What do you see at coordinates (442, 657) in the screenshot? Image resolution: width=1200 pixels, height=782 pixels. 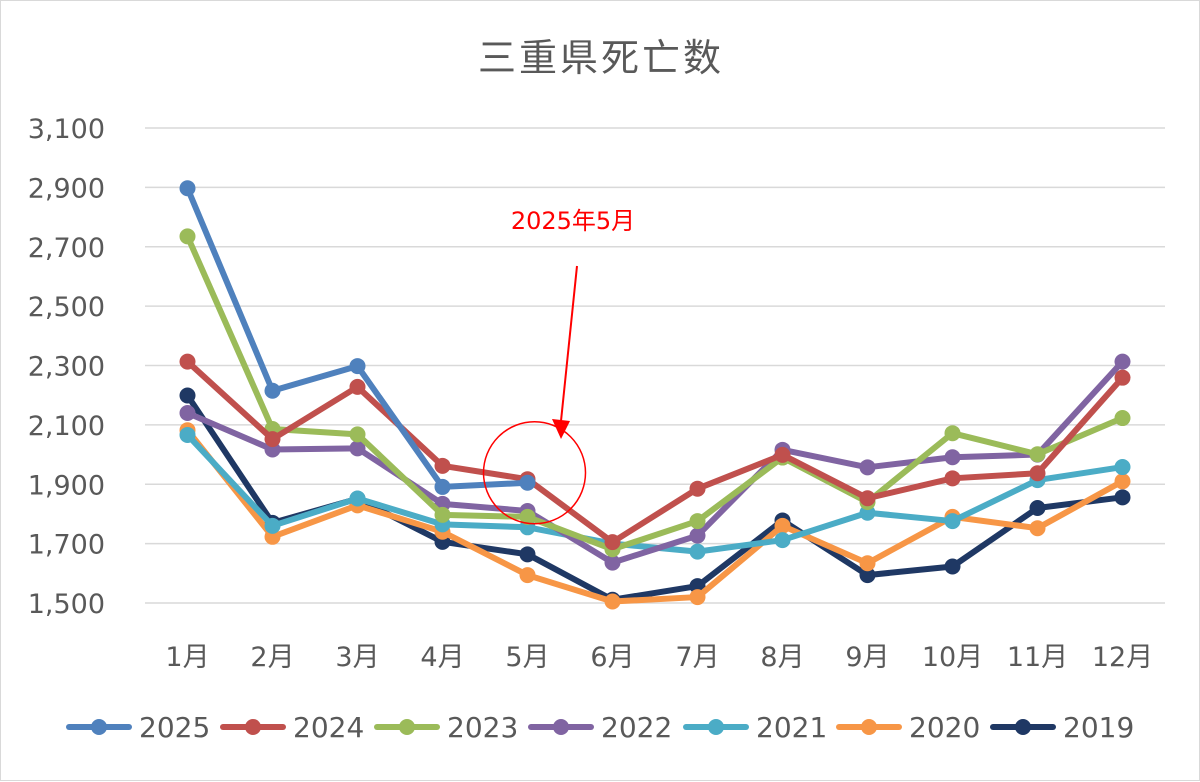 I see `x-tick-label: 4月` at bounding box center [442, 657].